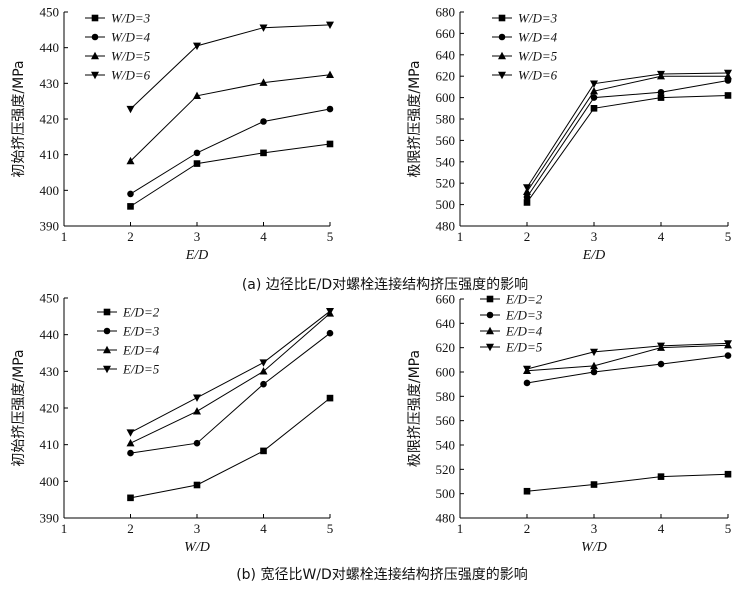 The height and width of the screenshot is (589, 743). Describe the element at coordinates (50, 119) in the screenshot. I see `y-tick-label: 420` at that location.